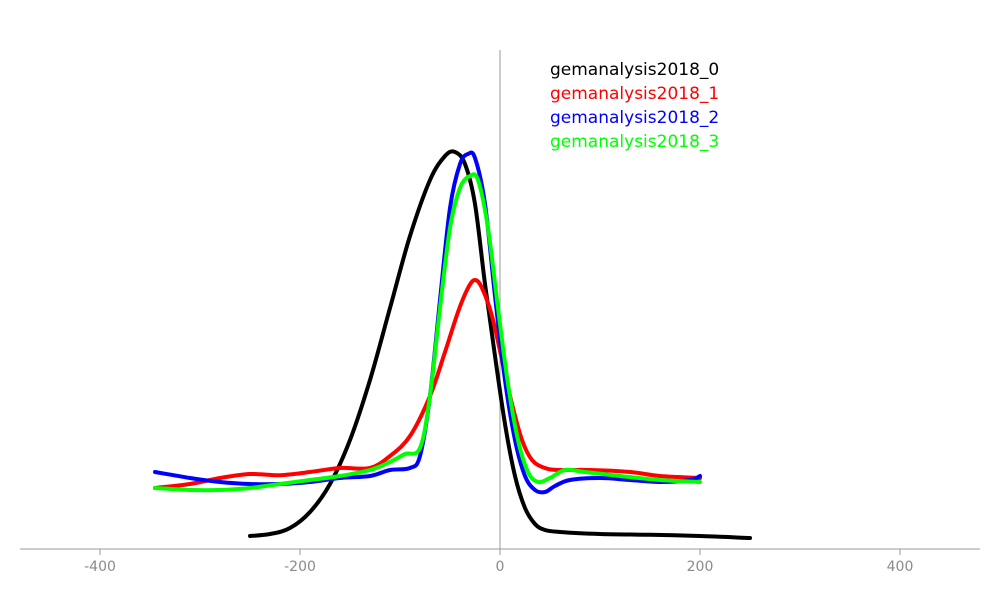 Image resolution: width=1000 pixels, height=600 pixels. What do you see at coordinates (634, 70) in the screenshot?
I see `legend-entry: gemanalysis2018_0` at bounding box center [634, 70].